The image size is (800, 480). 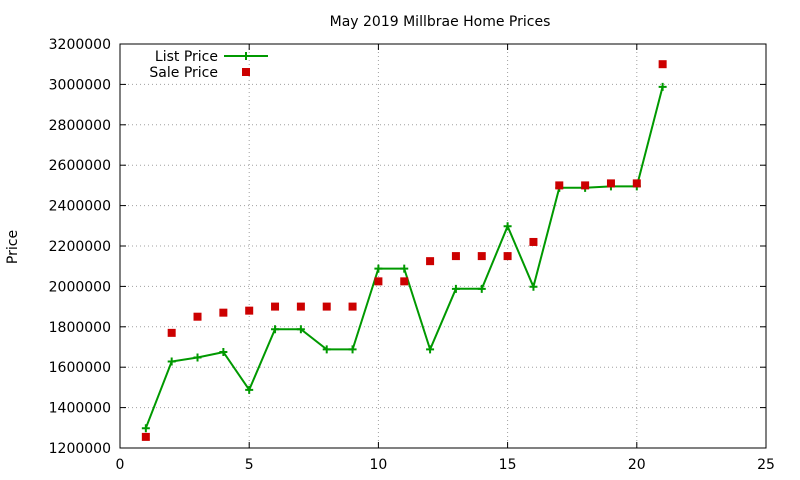 What do you see at coordinates (183, 73) in the screenshot?
I see `legend-label: Sale Price` at bounding box center [183, 73].